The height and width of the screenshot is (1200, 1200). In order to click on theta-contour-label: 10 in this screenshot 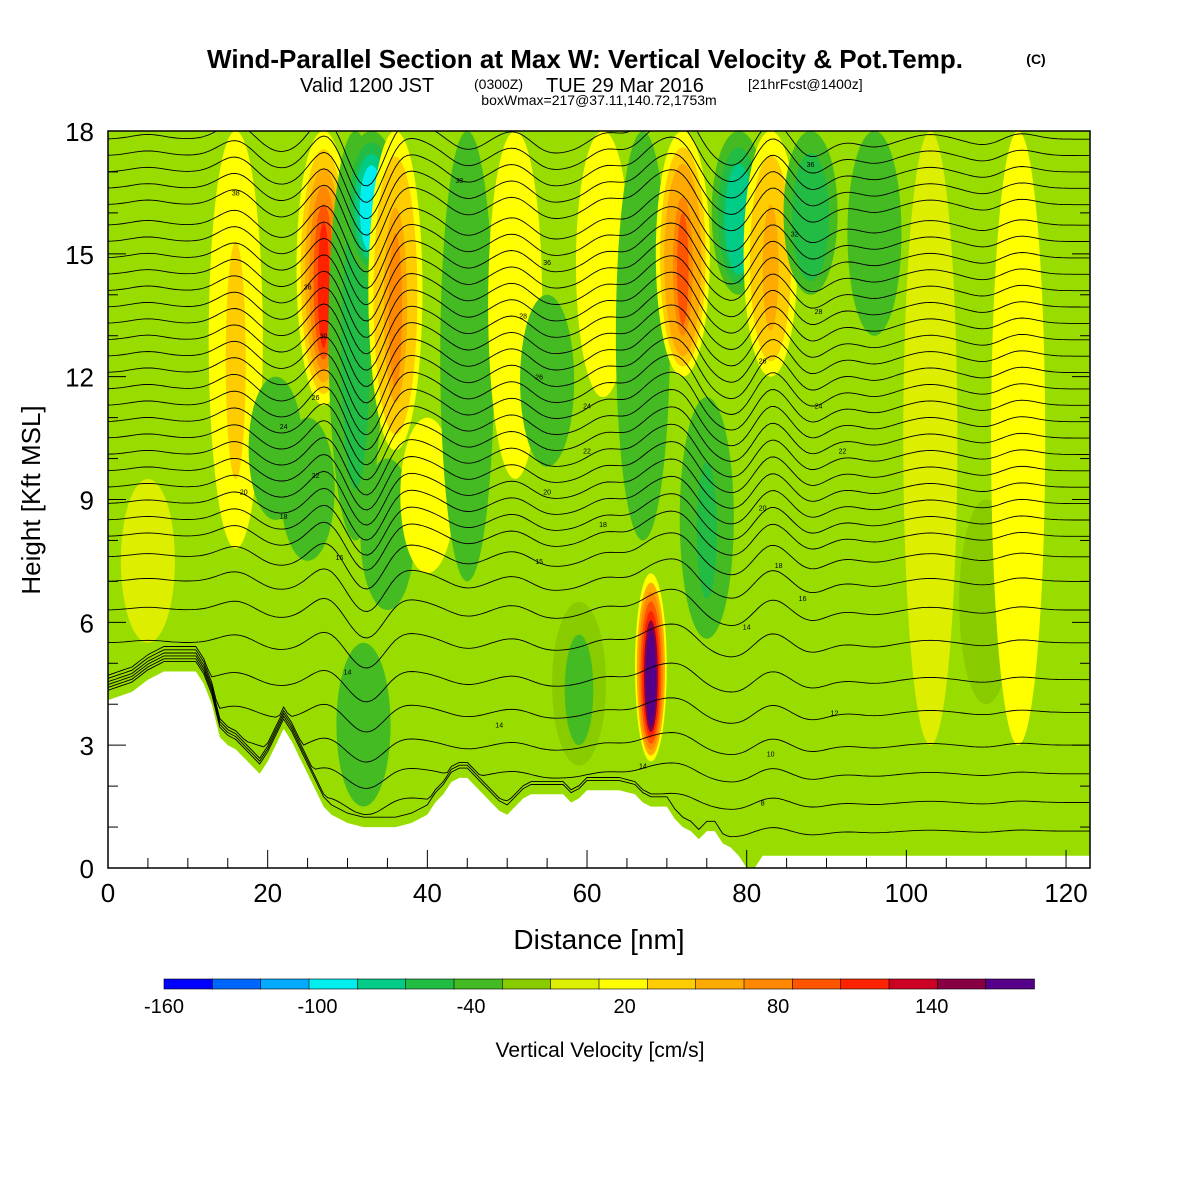, I will do `click(771, 754)`.